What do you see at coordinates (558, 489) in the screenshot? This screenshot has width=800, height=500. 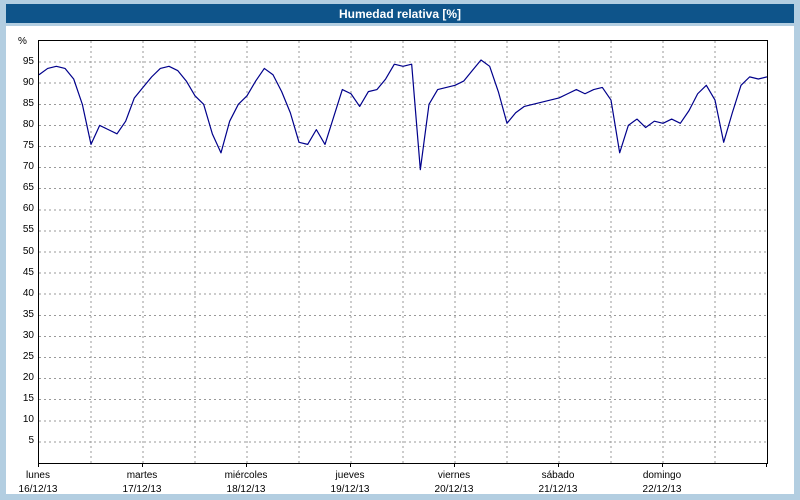 I see `x-date-label: 21/12/13` at bounding box center [558, 489].